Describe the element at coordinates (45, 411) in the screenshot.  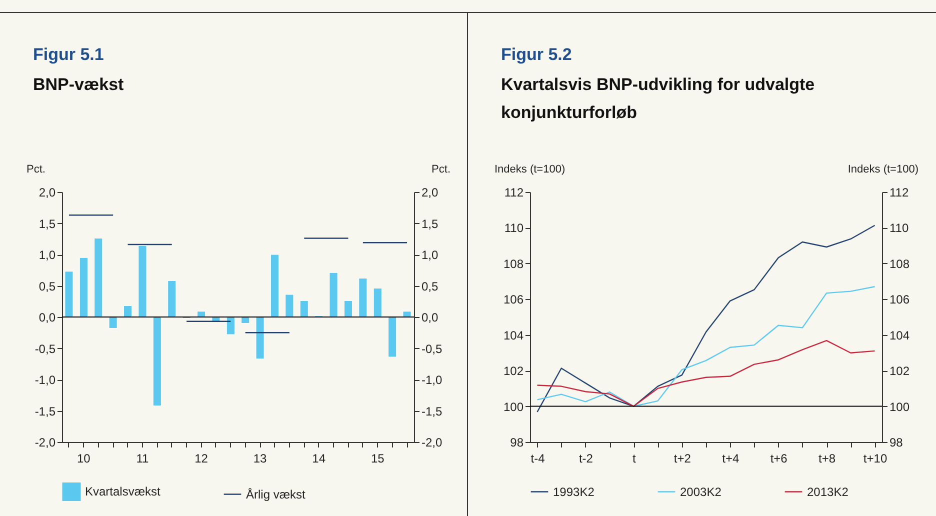
I see `y-tick-label: -1,5` at that location.